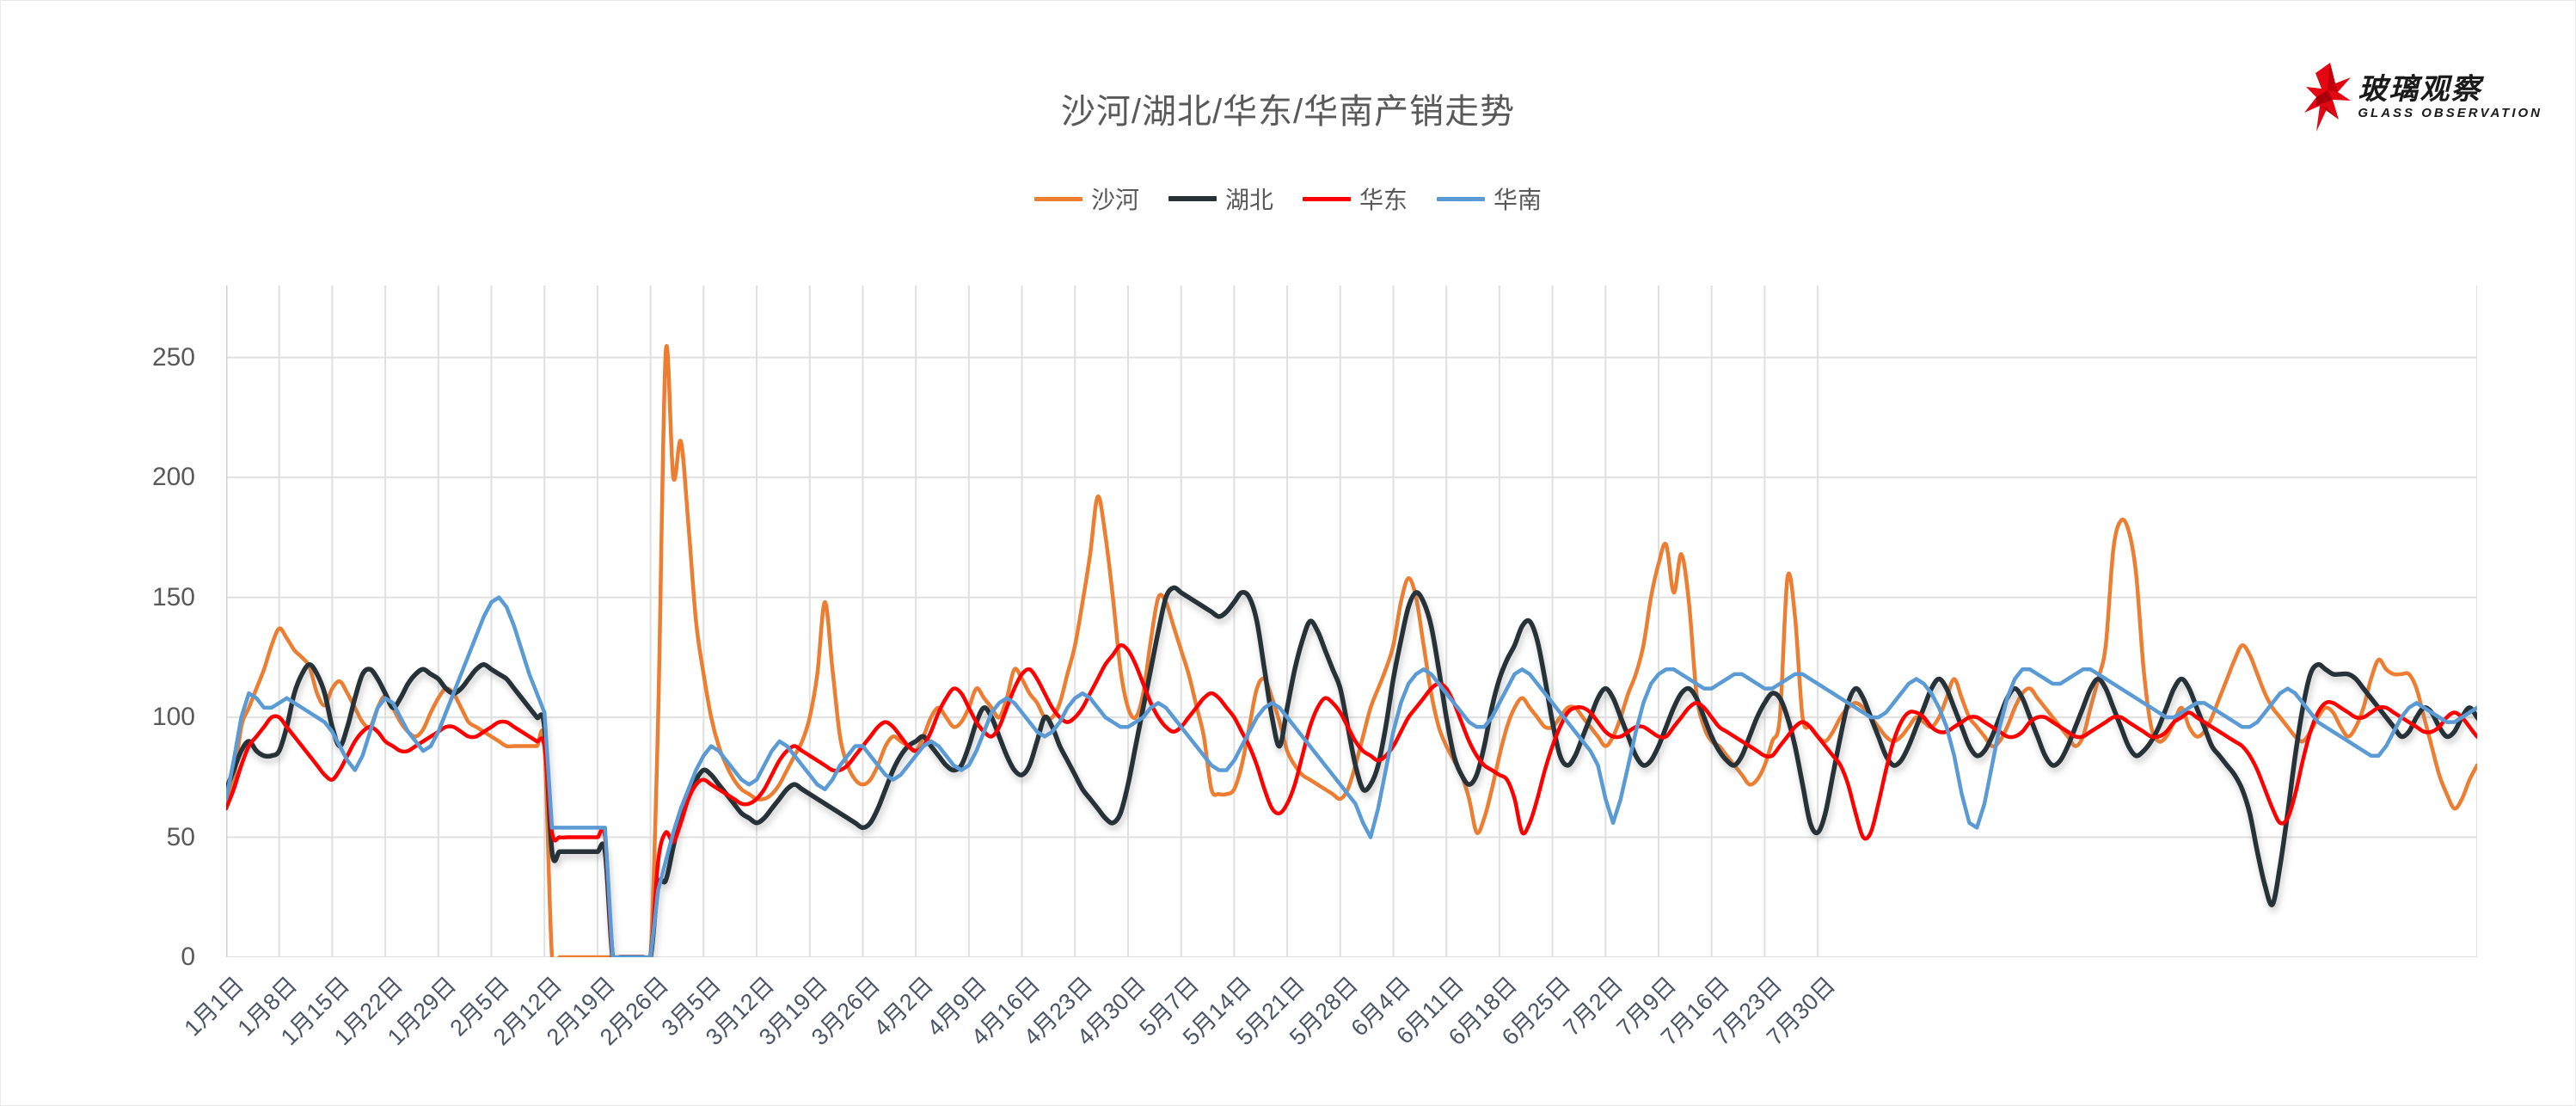  What do you see at coordinates (1518, 200) in the screenshot?
I see `legend-label: 华南` at bounding box center [1518, 200].